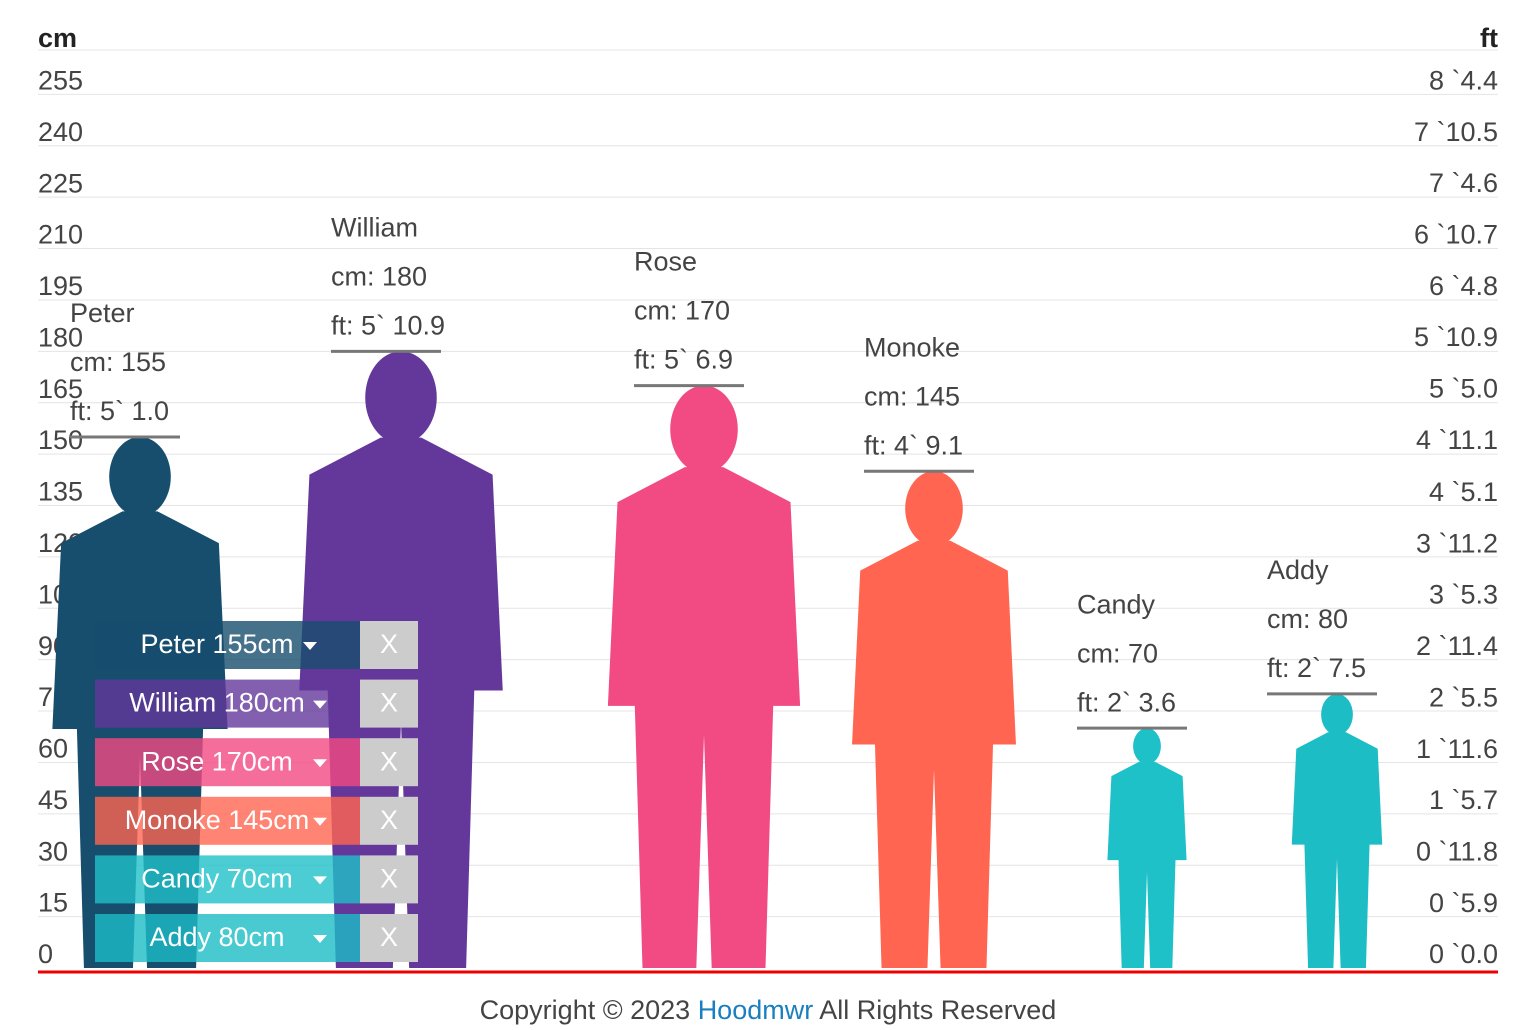 Image resolution: width=1536 pixels, height=1030 pixels. Describe the element at coordinates (53, 800) in the screenshot. I see `y-tick-label: 45` at that location.